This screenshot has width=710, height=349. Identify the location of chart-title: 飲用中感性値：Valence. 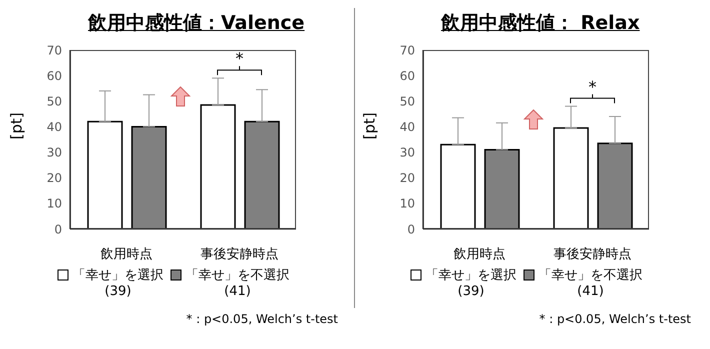
(196, 23).